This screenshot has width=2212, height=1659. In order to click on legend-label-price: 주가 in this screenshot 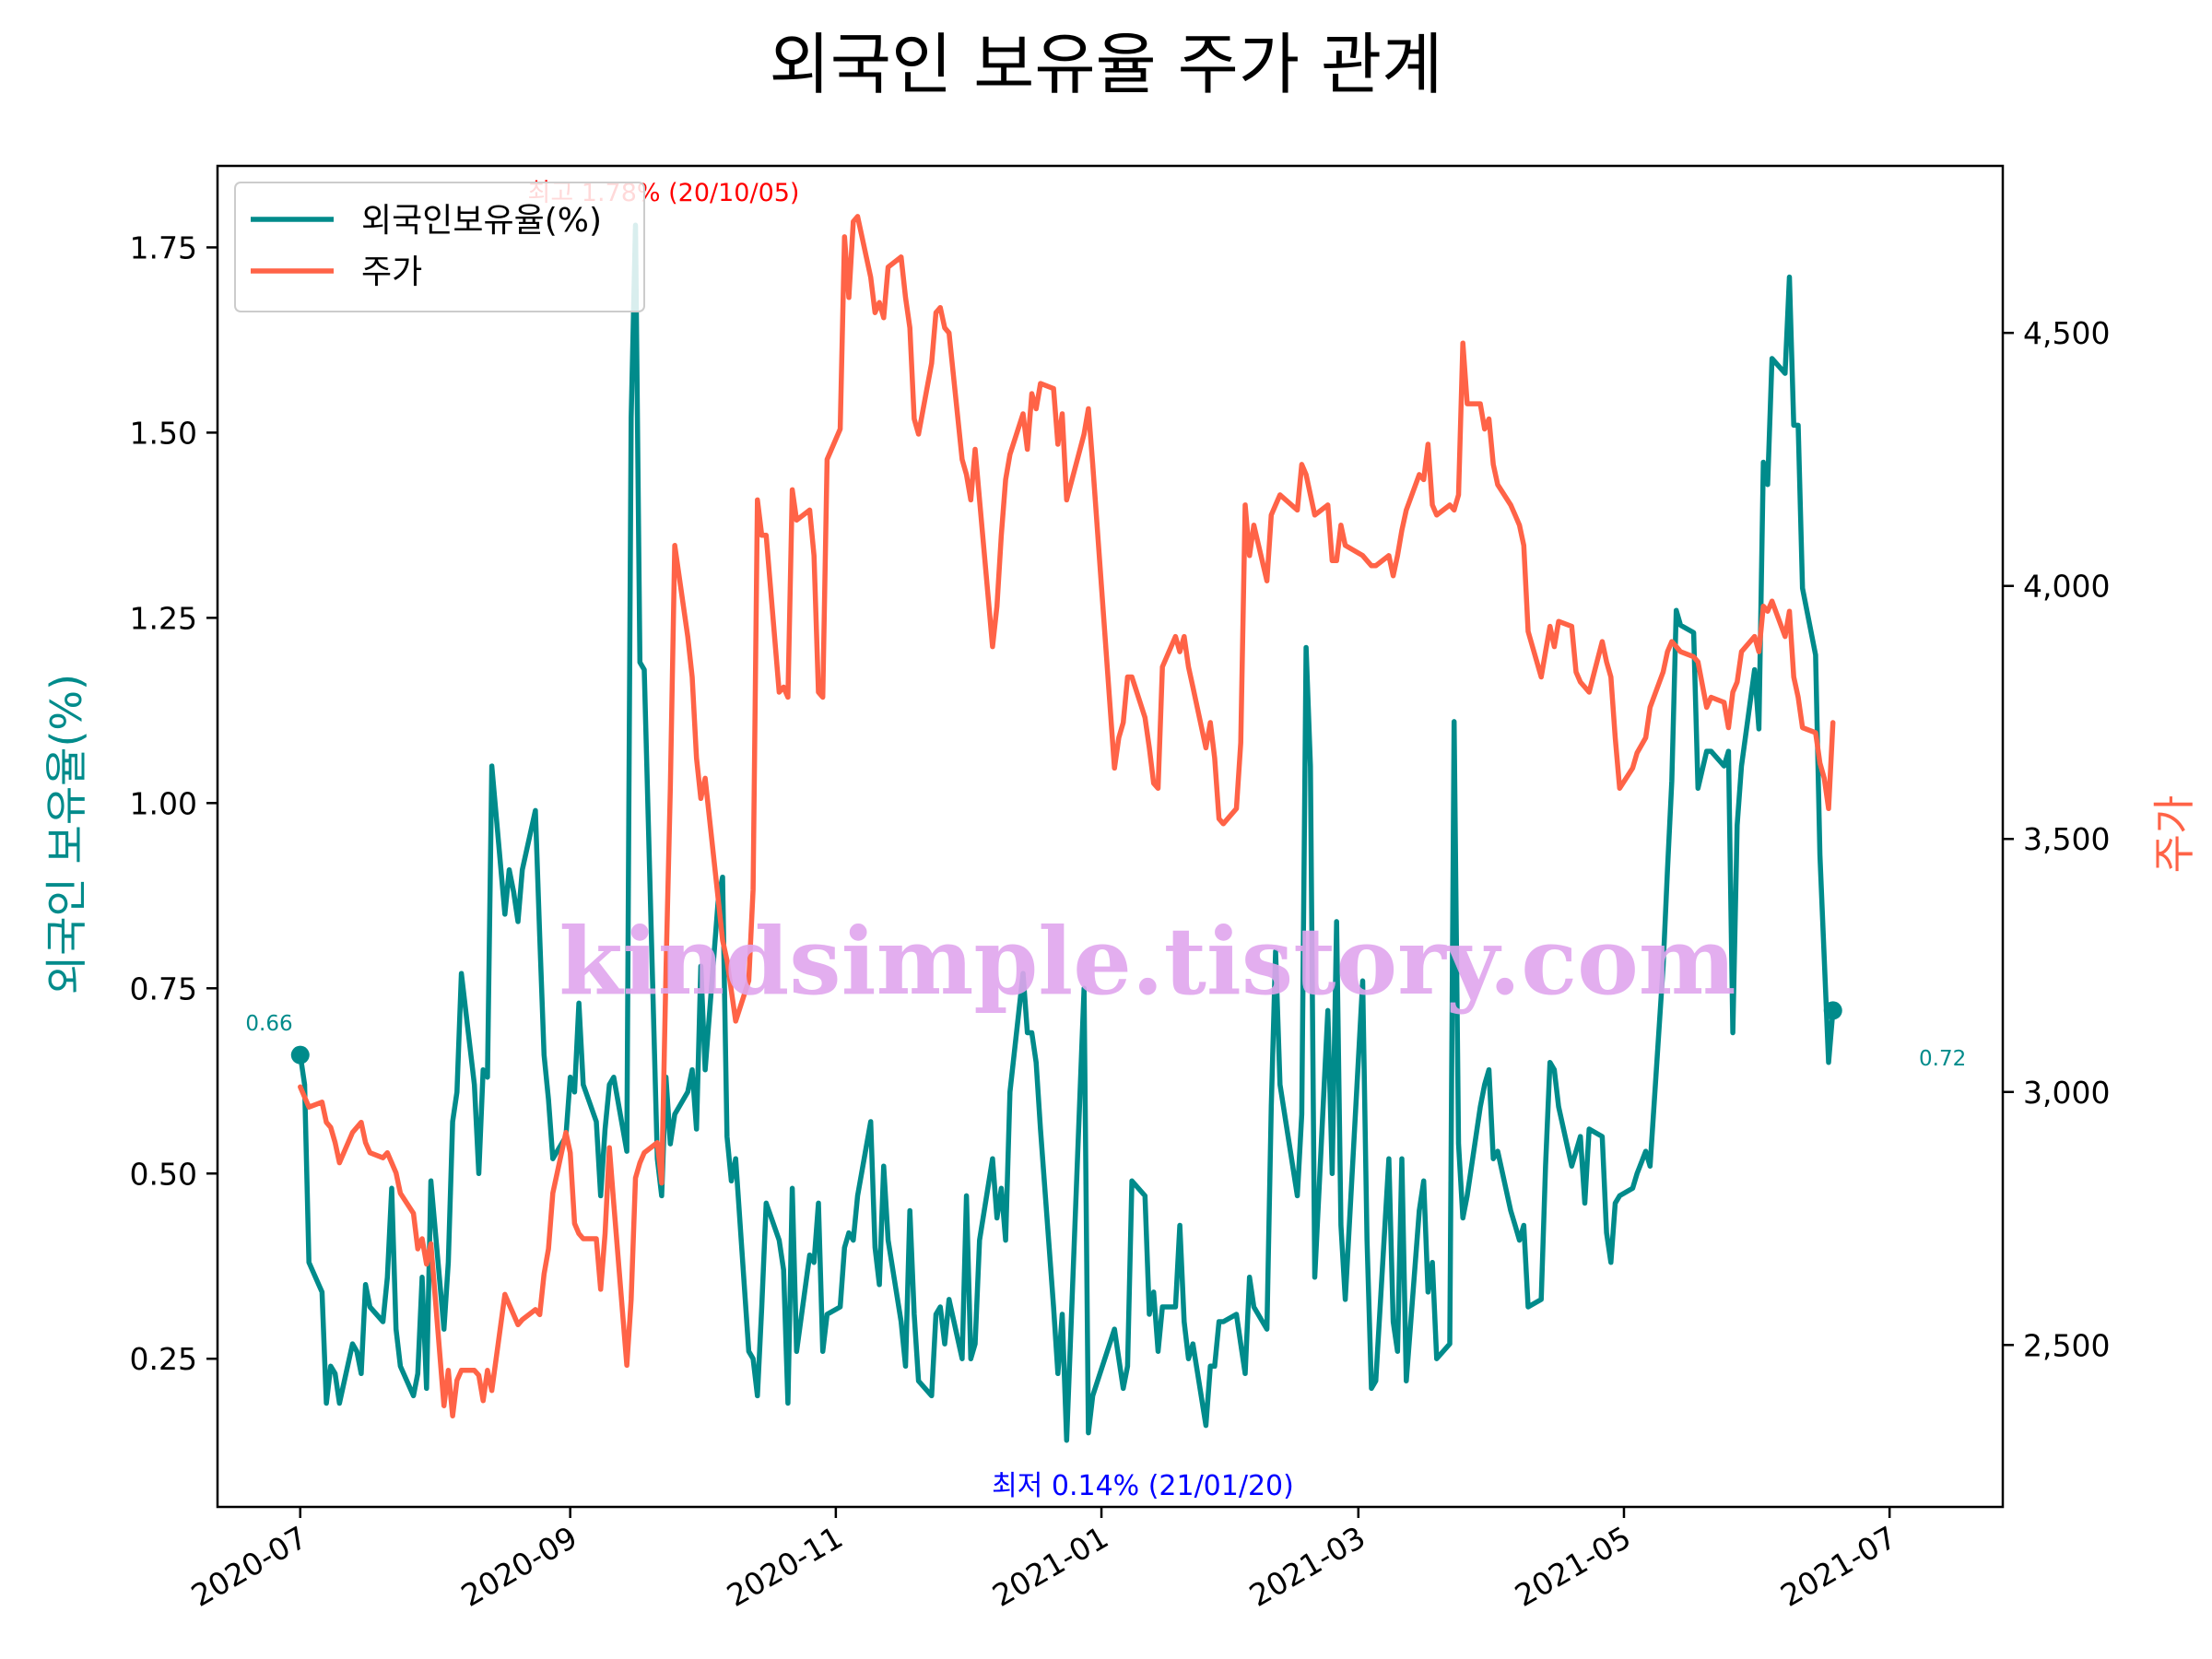, I will do `click(391, 272)`.